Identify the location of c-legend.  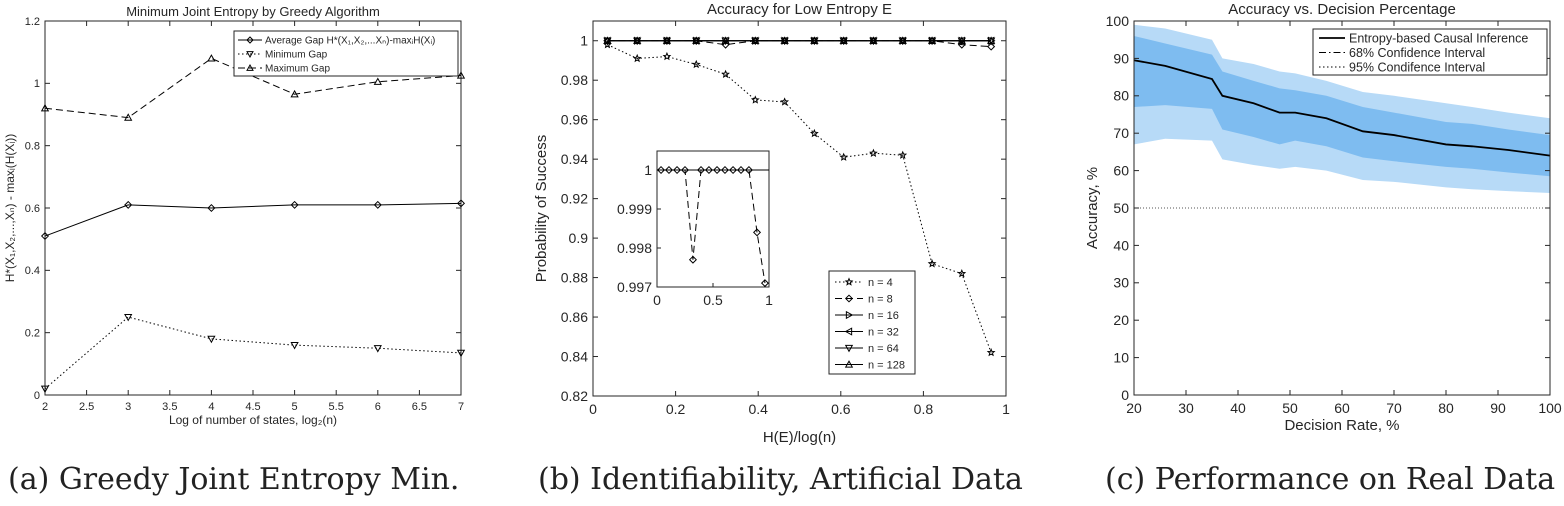
(1430, 52).